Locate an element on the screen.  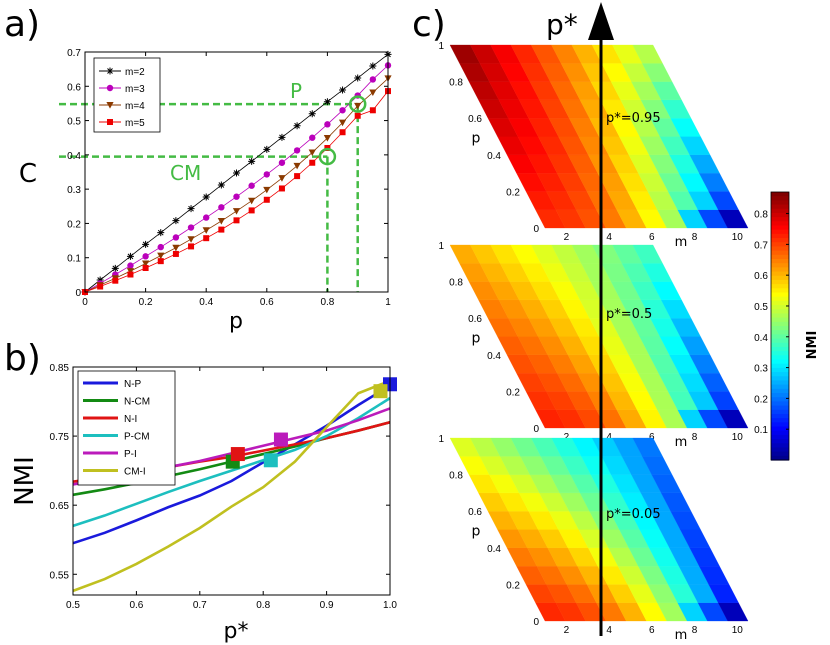
b-marker-CM-I is located at coordinates (380, 391).